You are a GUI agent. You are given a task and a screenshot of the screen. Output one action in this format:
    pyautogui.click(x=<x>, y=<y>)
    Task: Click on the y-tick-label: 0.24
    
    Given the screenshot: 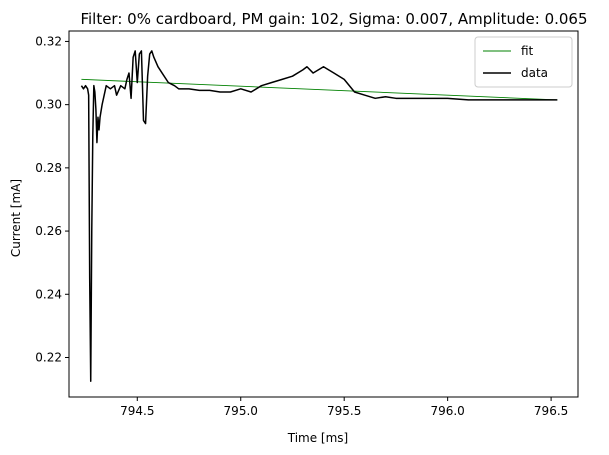 What is the action you would take?
    pyautogui.click(x=48, y=294)
    